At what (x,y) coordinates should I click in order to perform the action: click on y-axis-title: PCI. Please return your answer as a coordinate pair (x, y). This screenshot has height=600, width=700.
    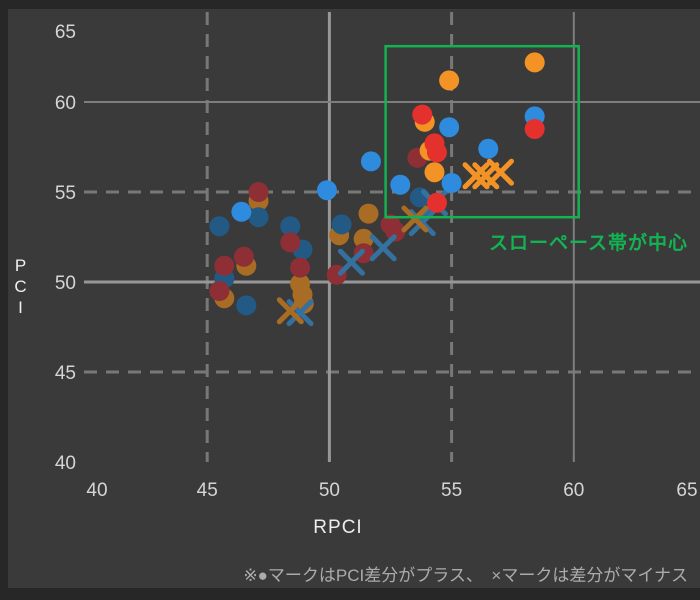
    Looking at the image, I should click on (20, 287).